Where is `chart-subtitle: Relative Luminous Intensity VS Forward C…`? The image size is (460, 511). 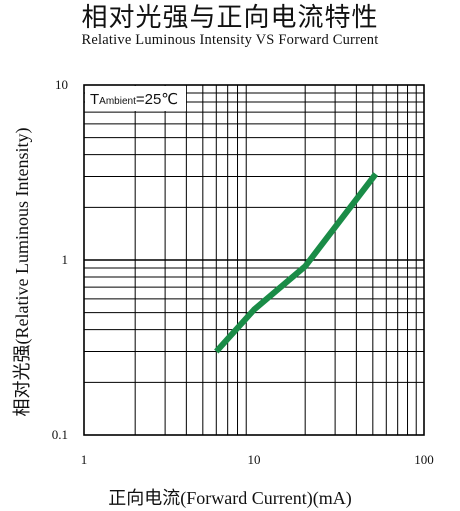
chart-subtitle: Relative Luminous Intensity VS Forward C… is located at coordinates (230, 40).